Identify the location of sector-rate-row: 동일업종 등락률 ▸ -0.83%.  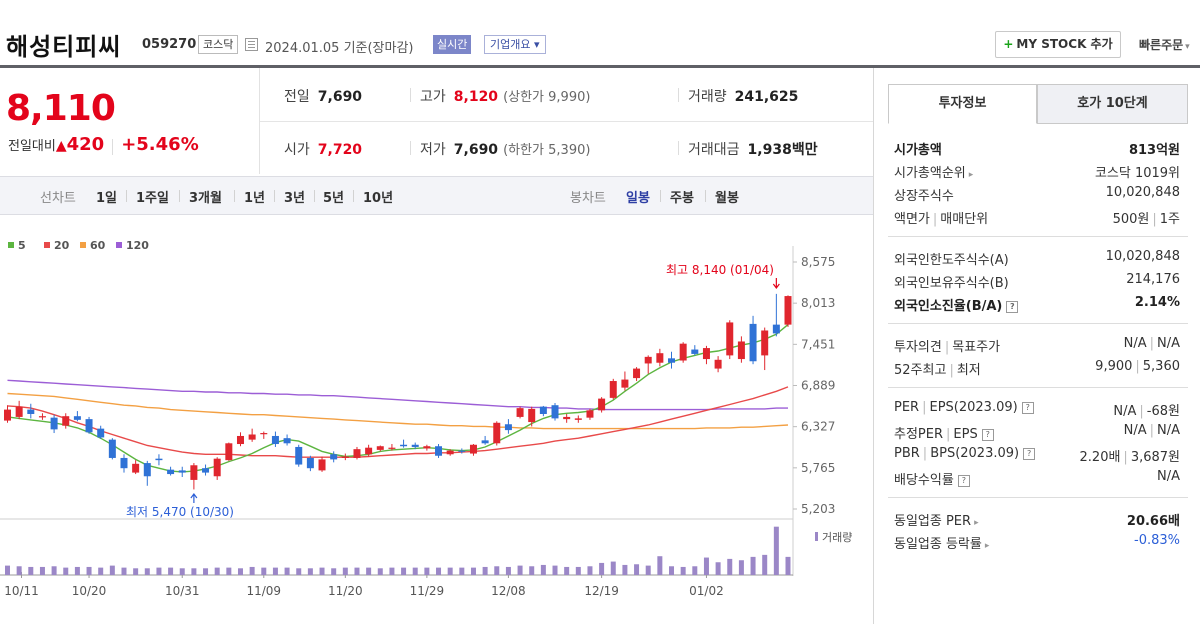
(1037, 542).